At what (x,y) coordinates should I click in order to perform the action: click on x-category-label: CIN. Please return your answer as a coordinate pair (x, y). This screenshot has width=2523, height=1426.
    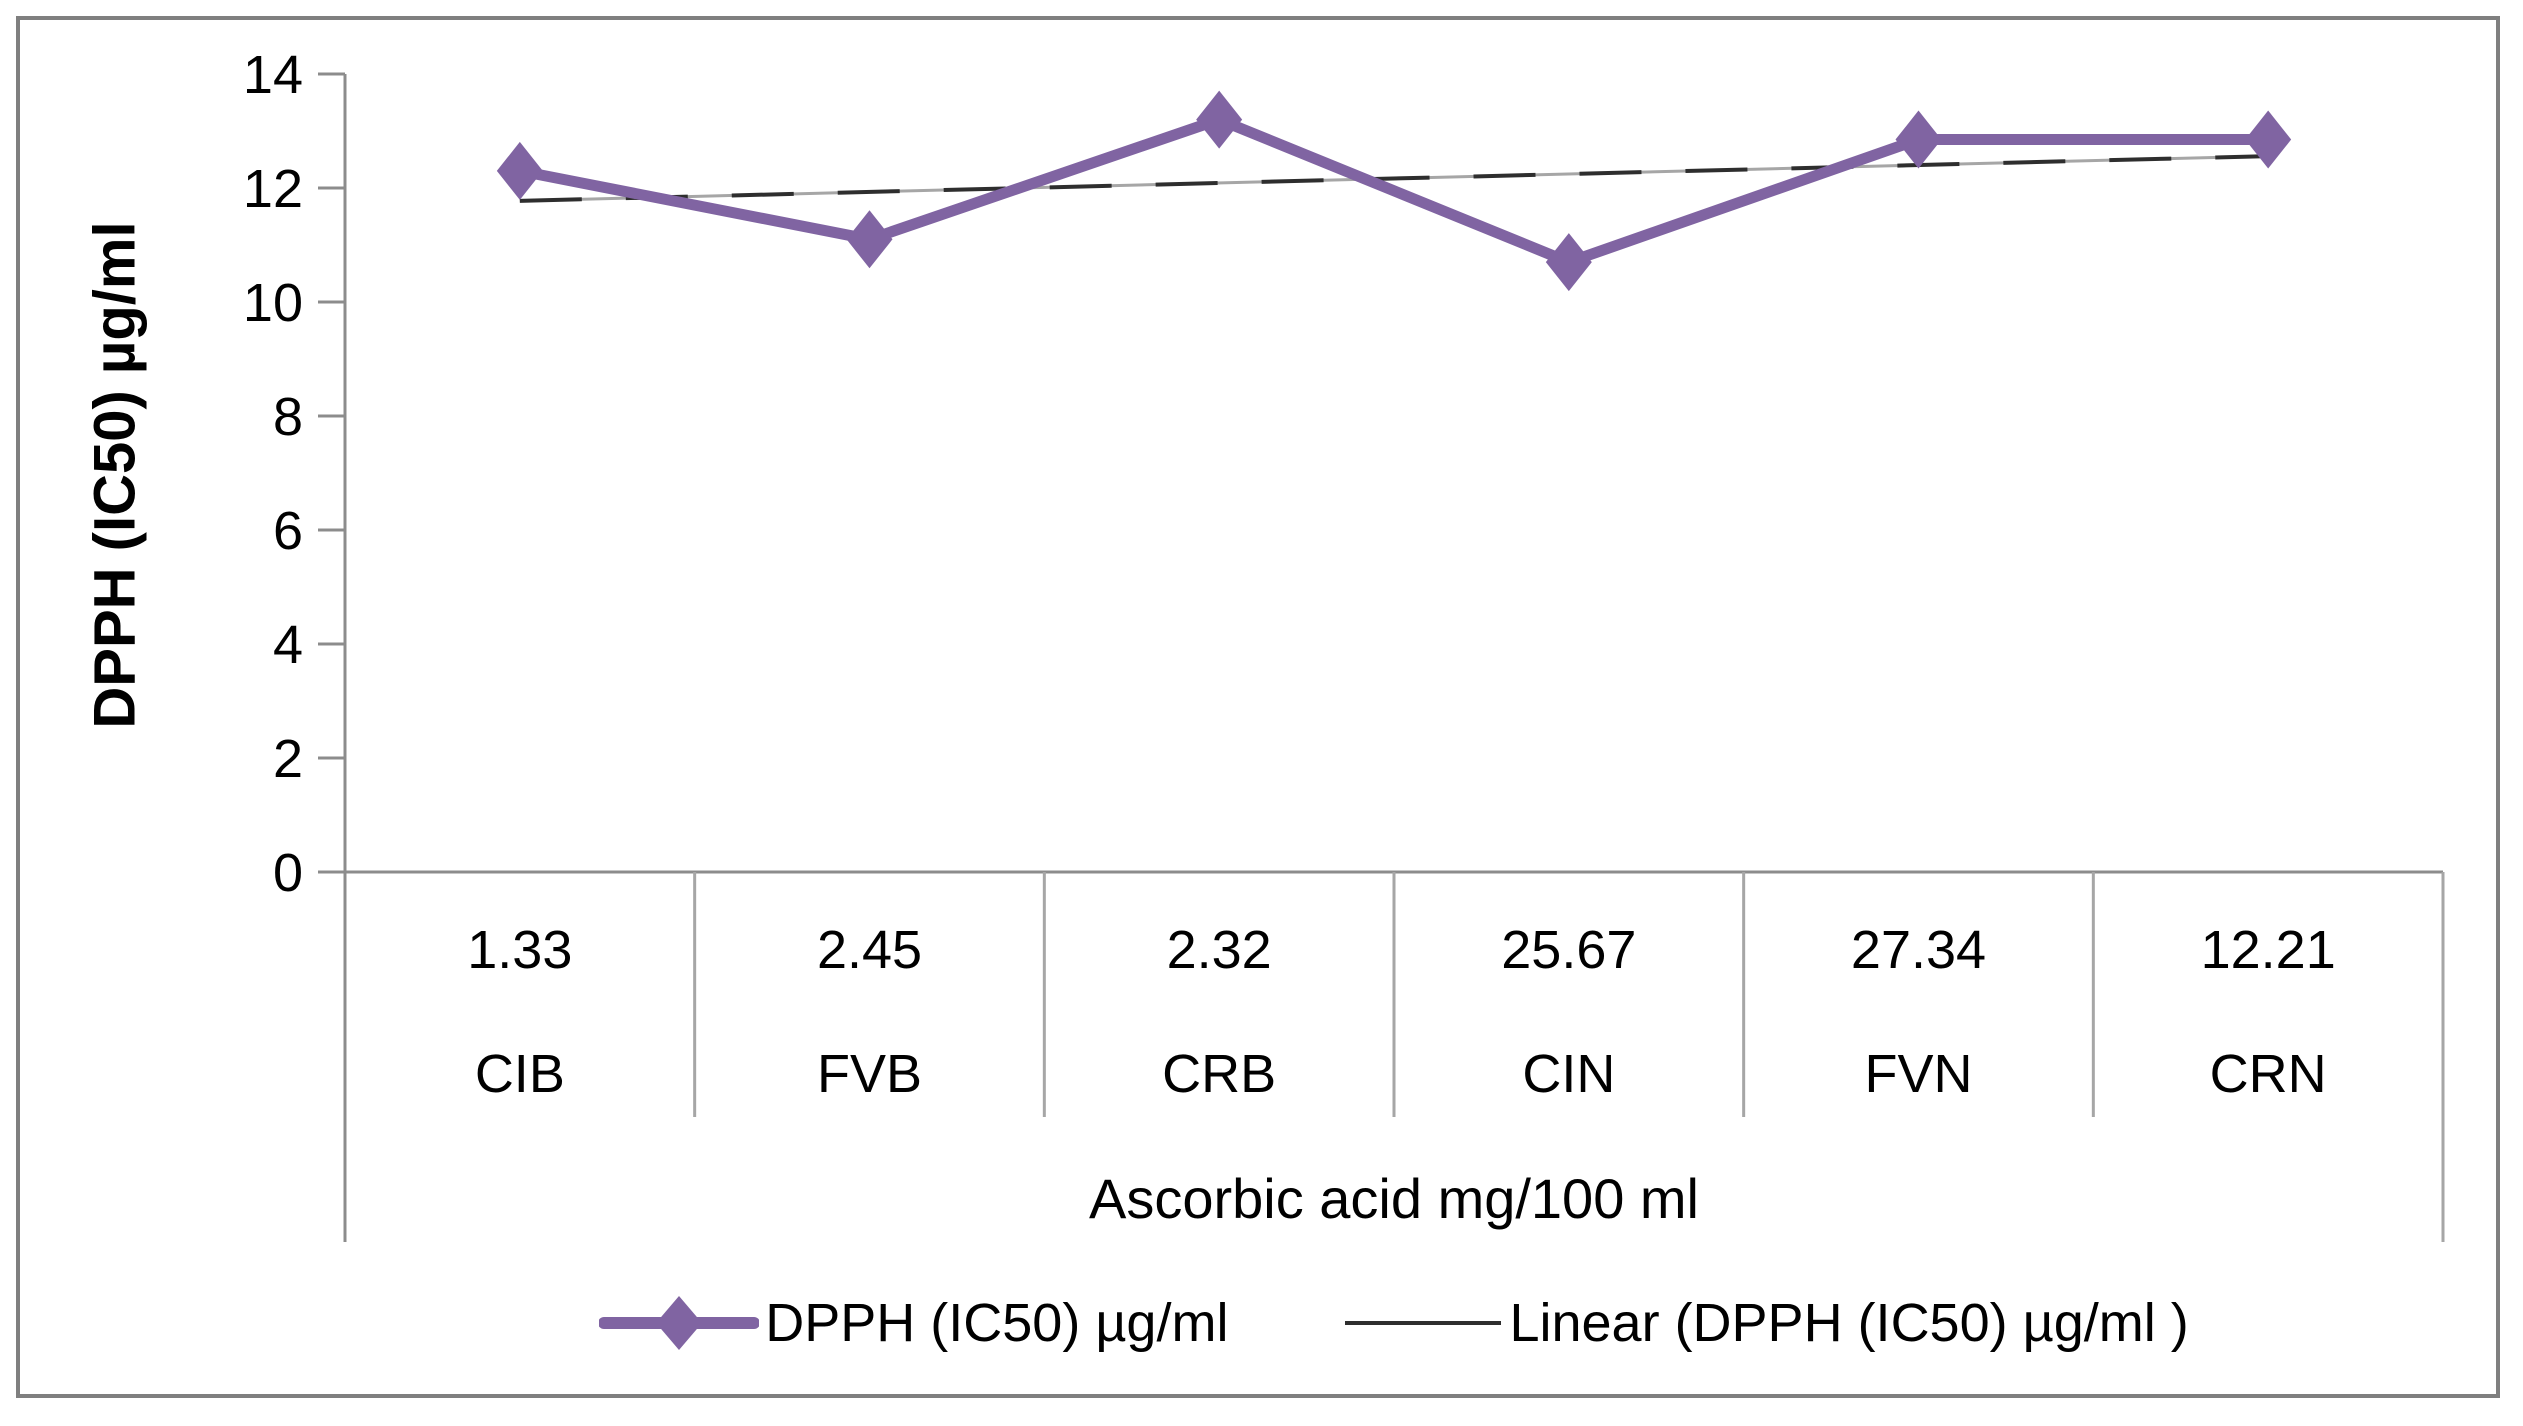
    Looking at the image, I should click on (1568, 1074).